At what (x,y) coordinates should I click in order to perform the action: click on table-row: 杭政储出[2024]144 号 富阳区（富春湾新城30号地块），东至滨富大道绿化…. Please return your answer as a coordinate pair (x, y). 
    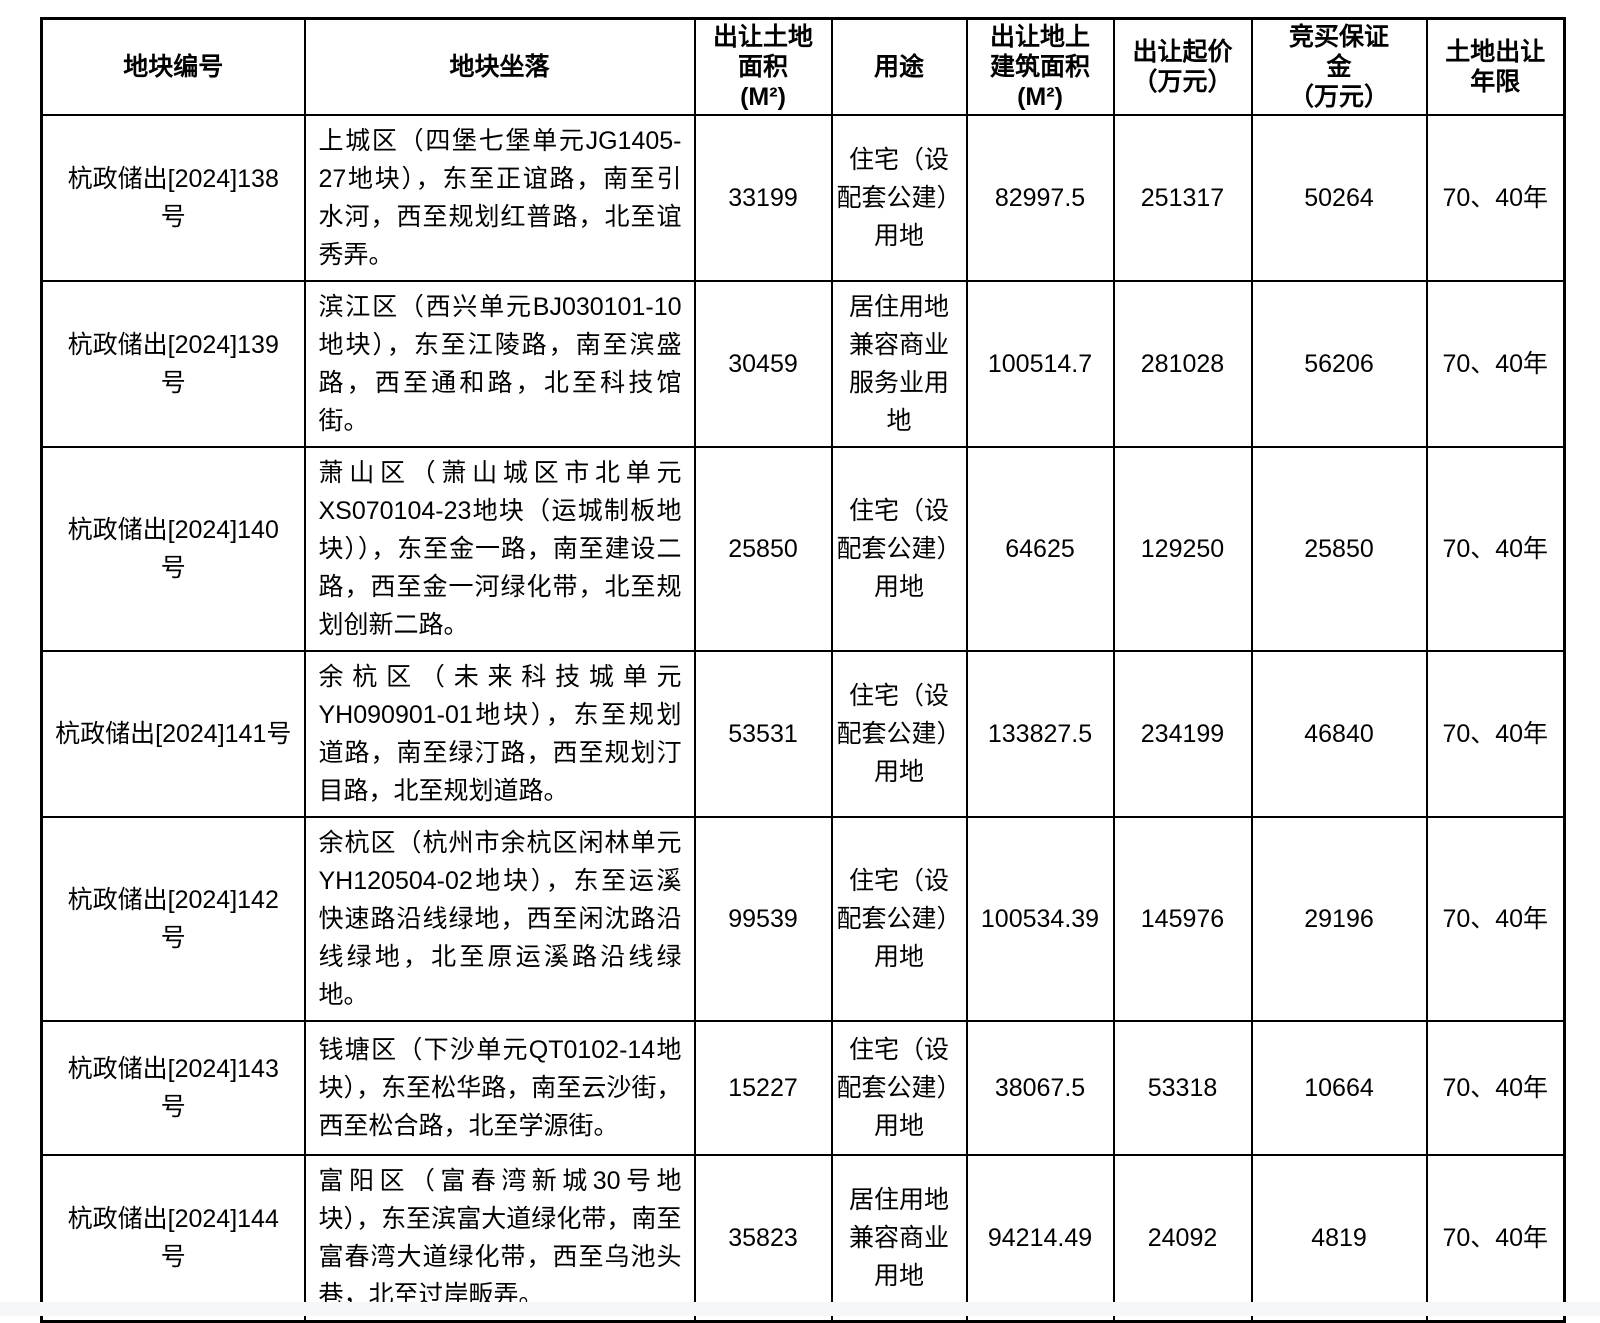
    Looking at the image, I should click on (803, 1238).